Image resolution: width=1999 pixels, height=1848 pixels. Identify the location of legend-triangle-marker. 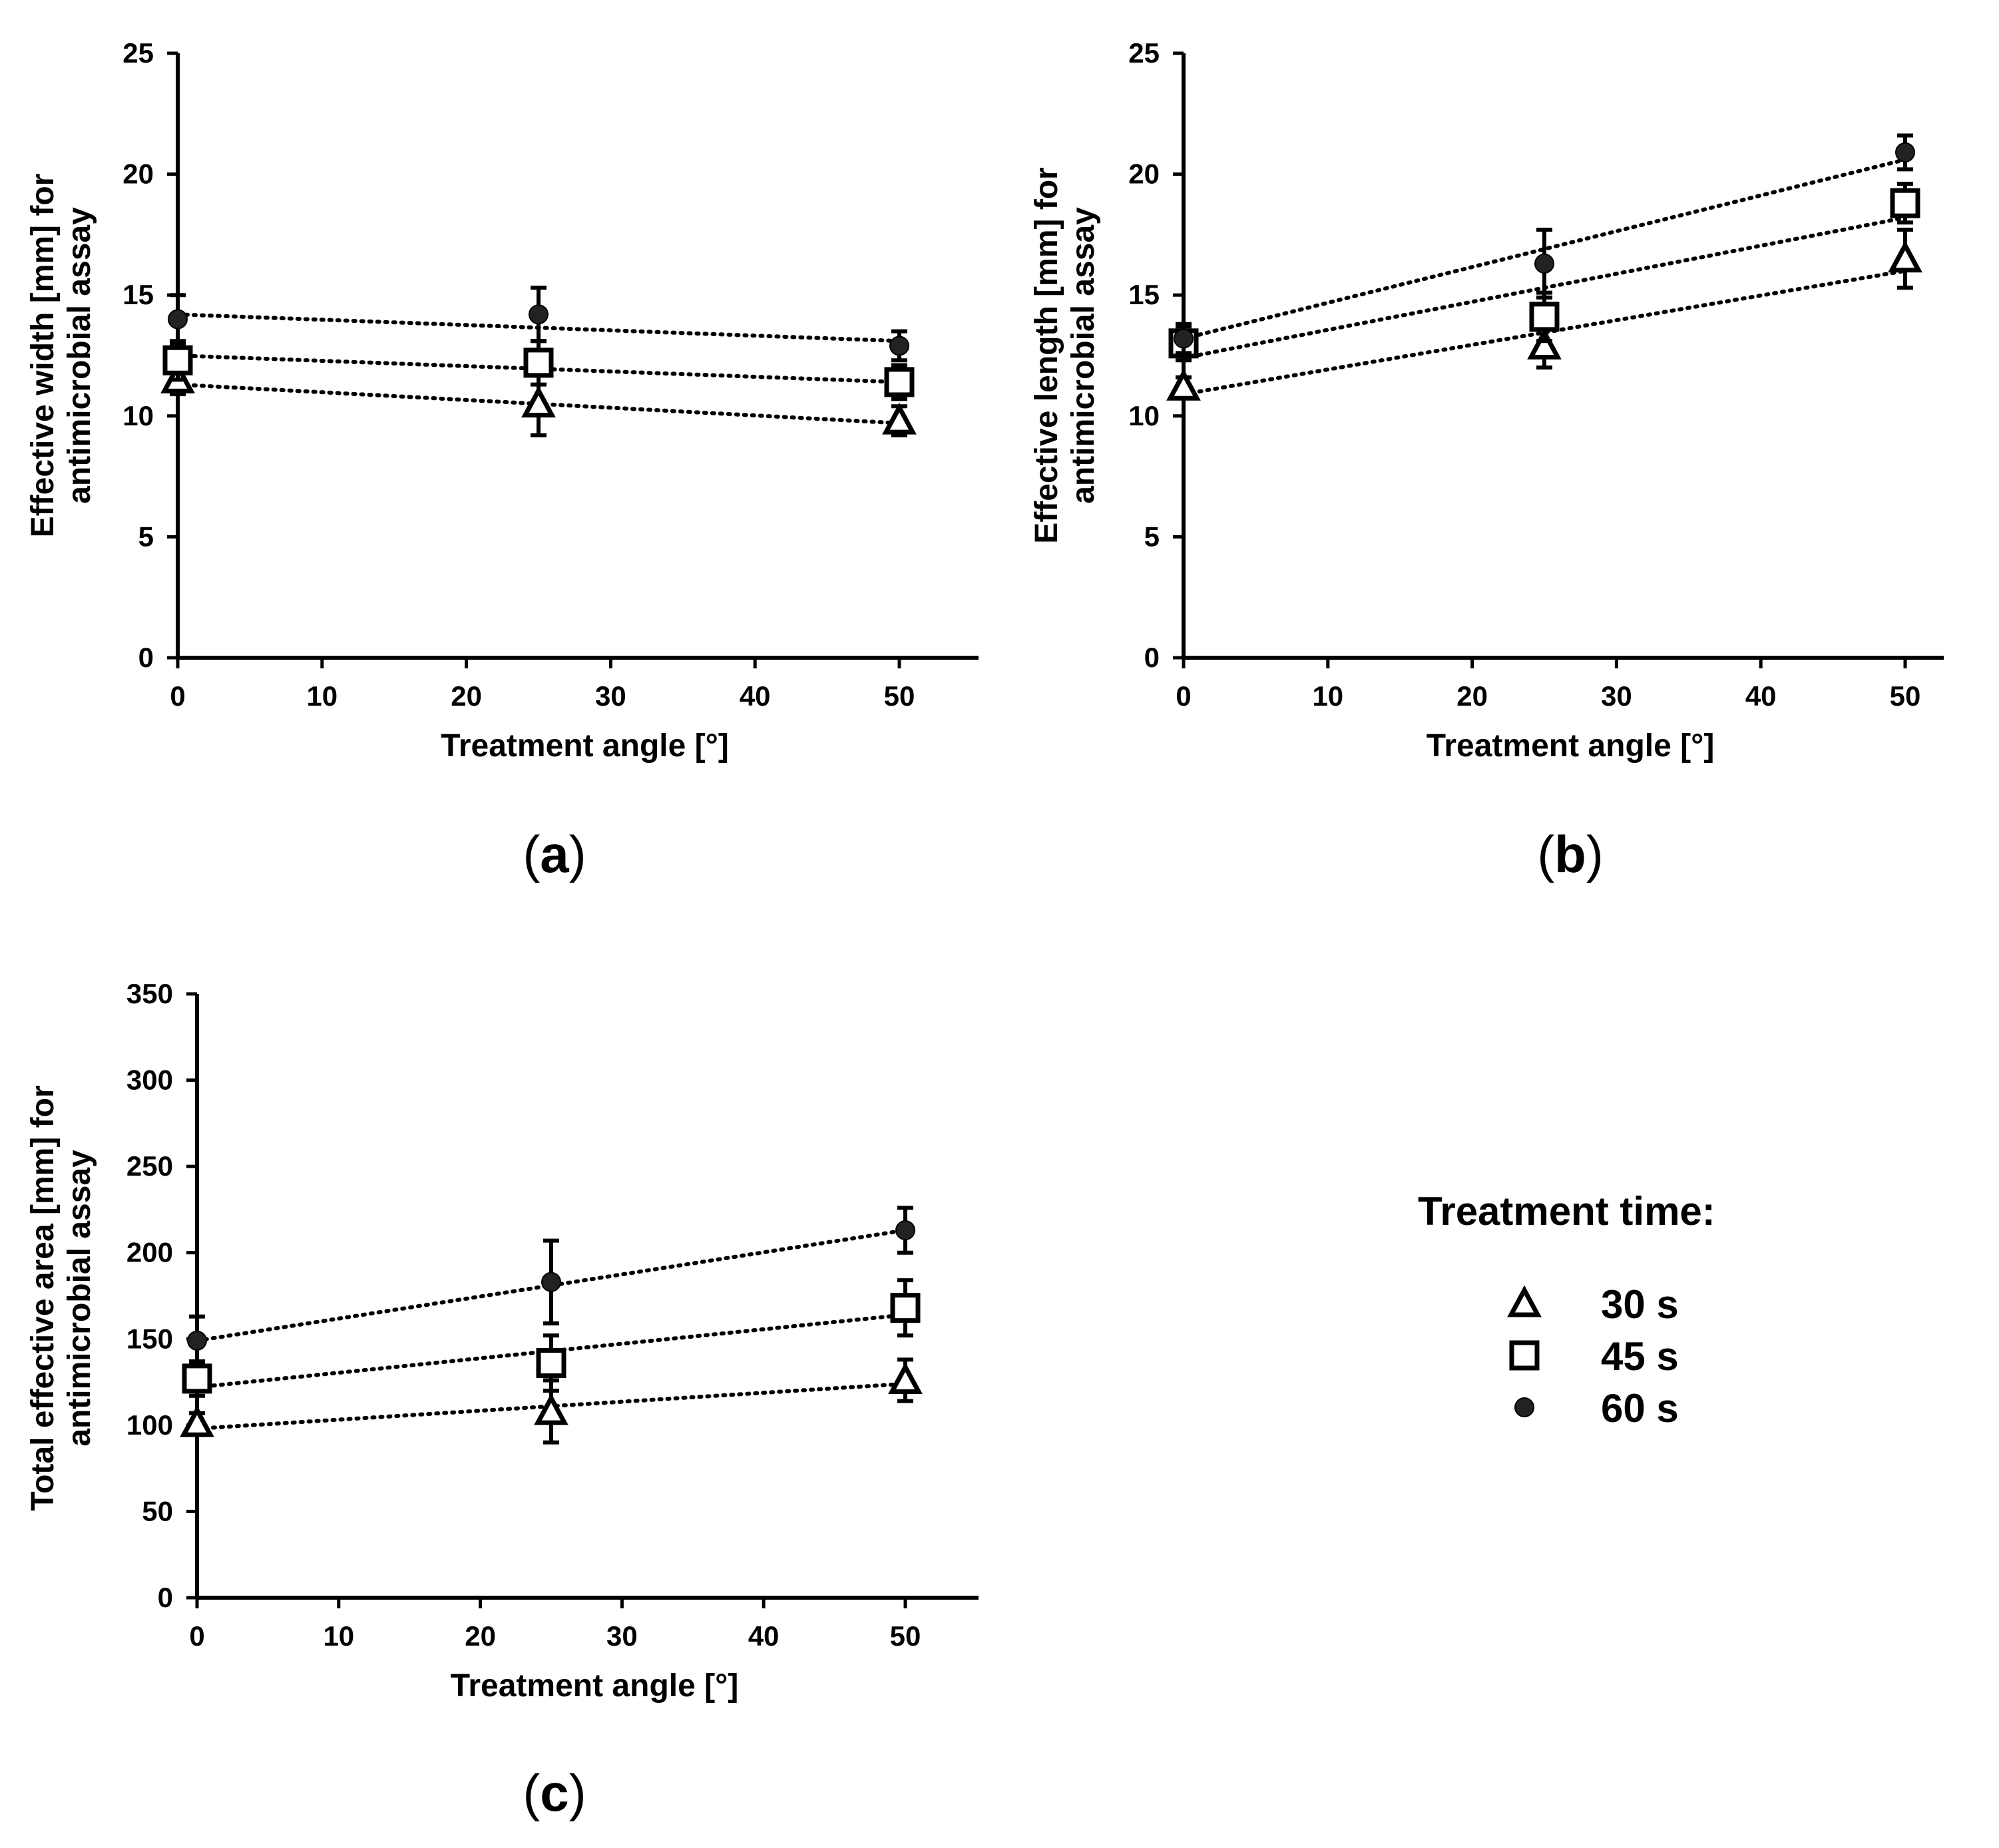
(1524, 1301).